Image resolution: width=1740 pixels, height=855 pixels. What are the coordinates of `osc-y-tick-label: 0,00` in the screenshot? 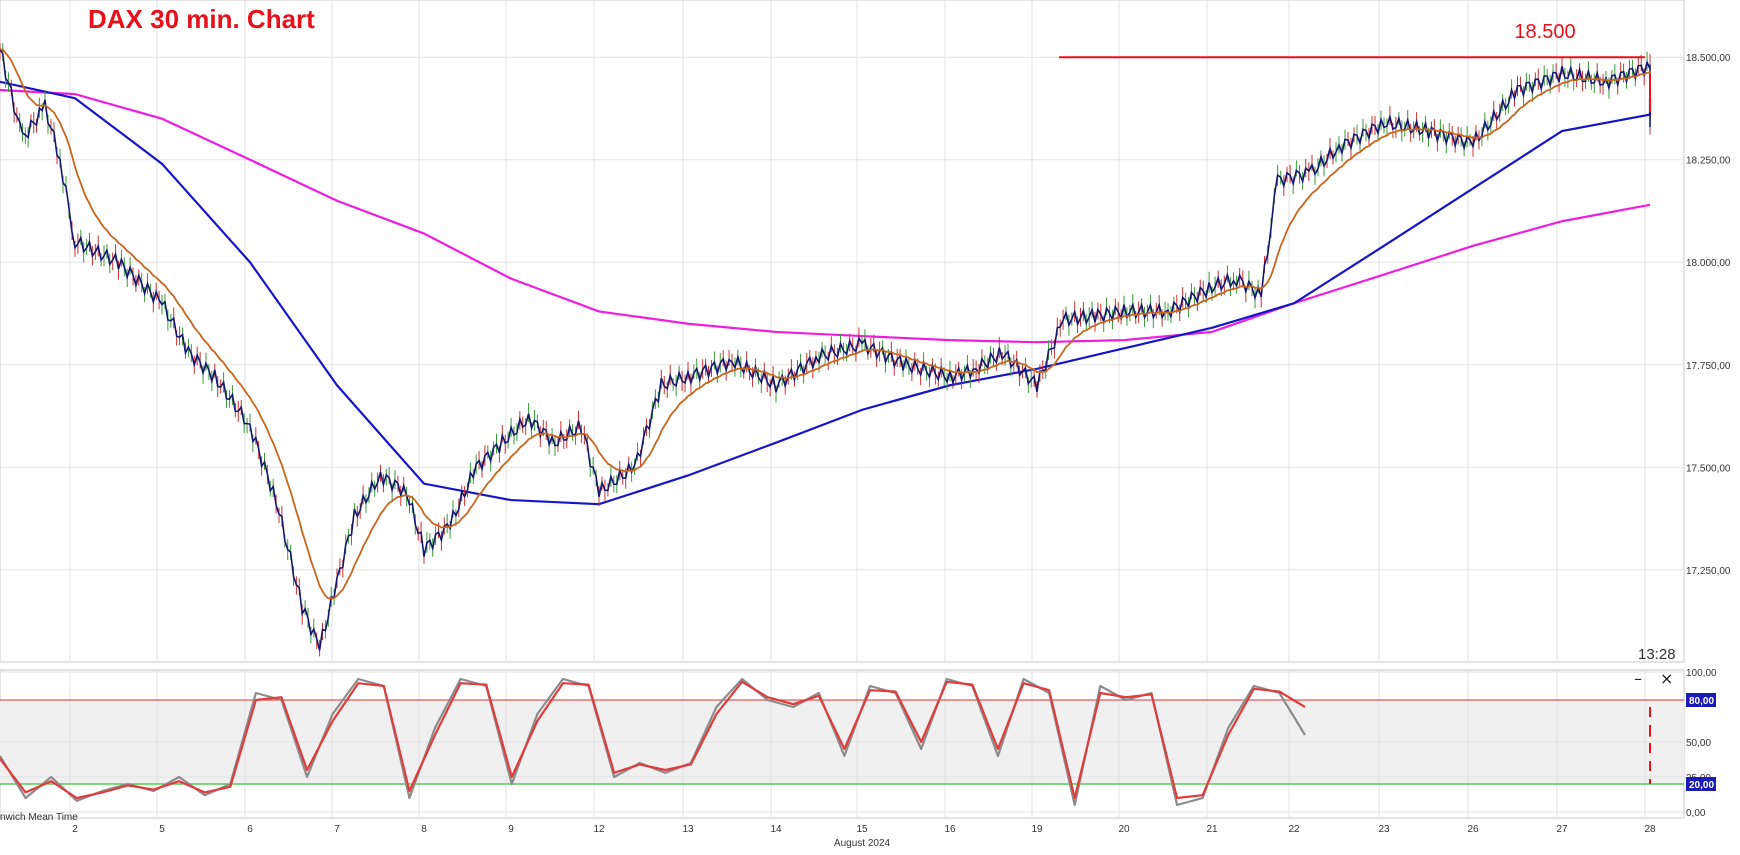 It's located at (1696, 813).